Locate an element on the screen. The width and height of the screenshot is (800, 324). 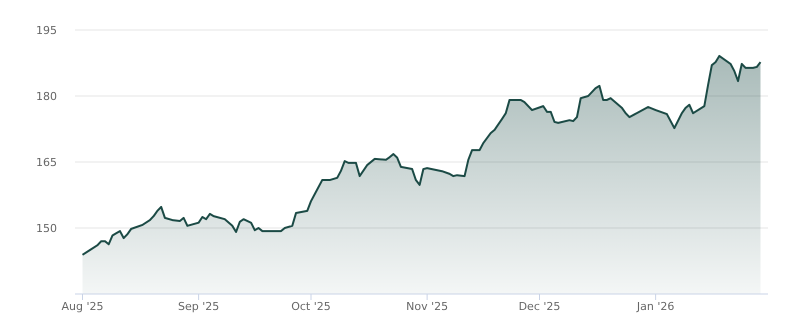
x-tick-label: Sep '25 is located at coordinates (199, 306).